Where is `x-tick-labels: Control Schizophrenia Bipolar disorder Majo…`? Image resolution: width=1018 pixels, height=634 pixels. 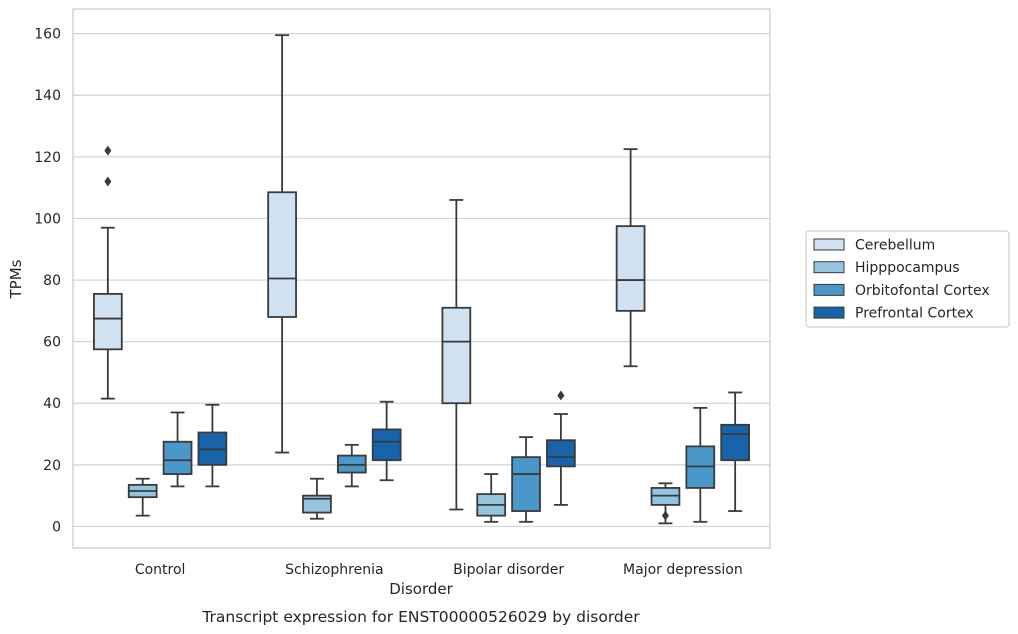
x-tick-labels: Control Schizophrenia Bipolar disorder Majo… is located at coordinates (439, 570).